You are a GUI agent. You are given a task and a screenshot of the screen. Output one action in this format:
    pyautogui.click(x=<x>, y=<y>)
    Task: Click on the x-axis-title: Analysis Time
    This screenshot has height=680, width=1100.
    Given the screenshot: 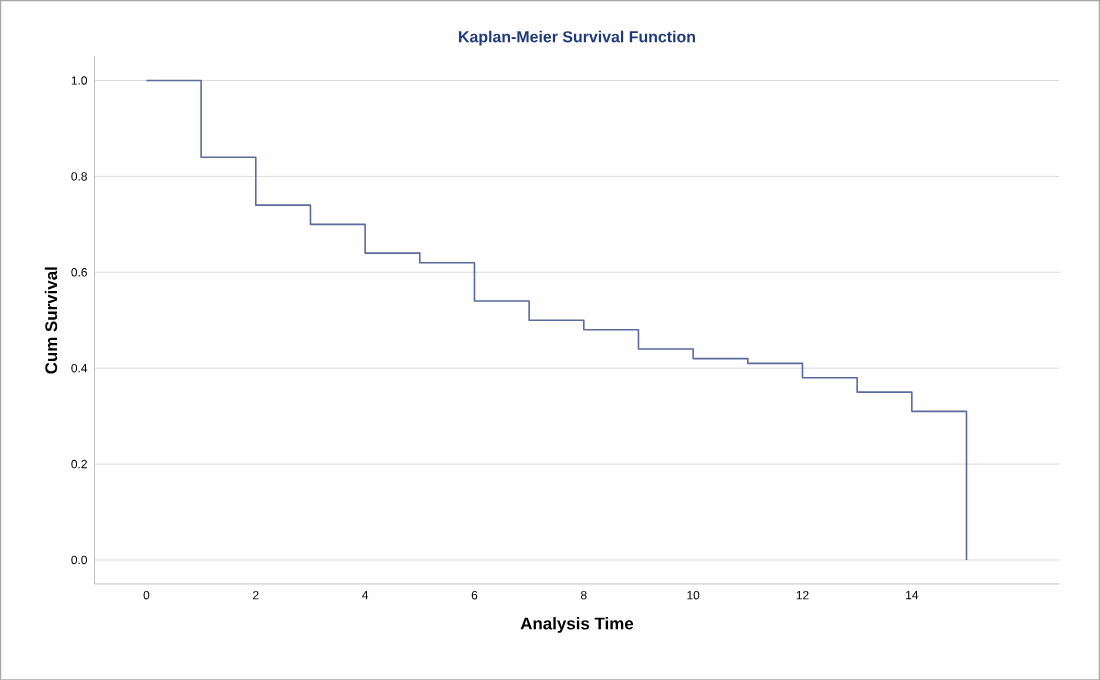 What is the action you would take?
    pyautogui.click(x=577, y=624)
    